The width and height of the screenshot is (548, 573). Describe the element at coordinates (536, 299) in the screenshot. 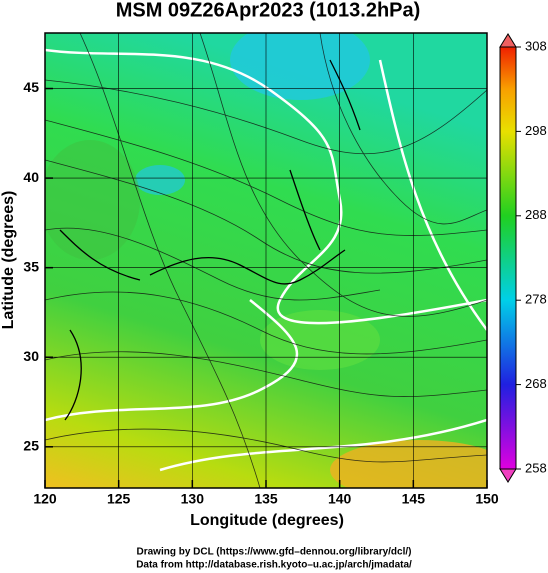

I see `colorbar-tick-label: 278` at that location.